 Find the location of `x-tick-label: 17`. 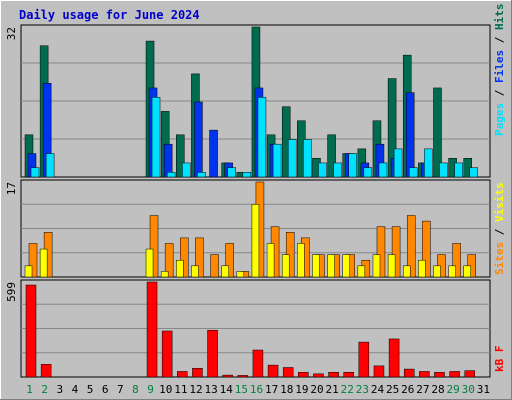

x-tick-label: 17 is located at coordinates (271, 389).